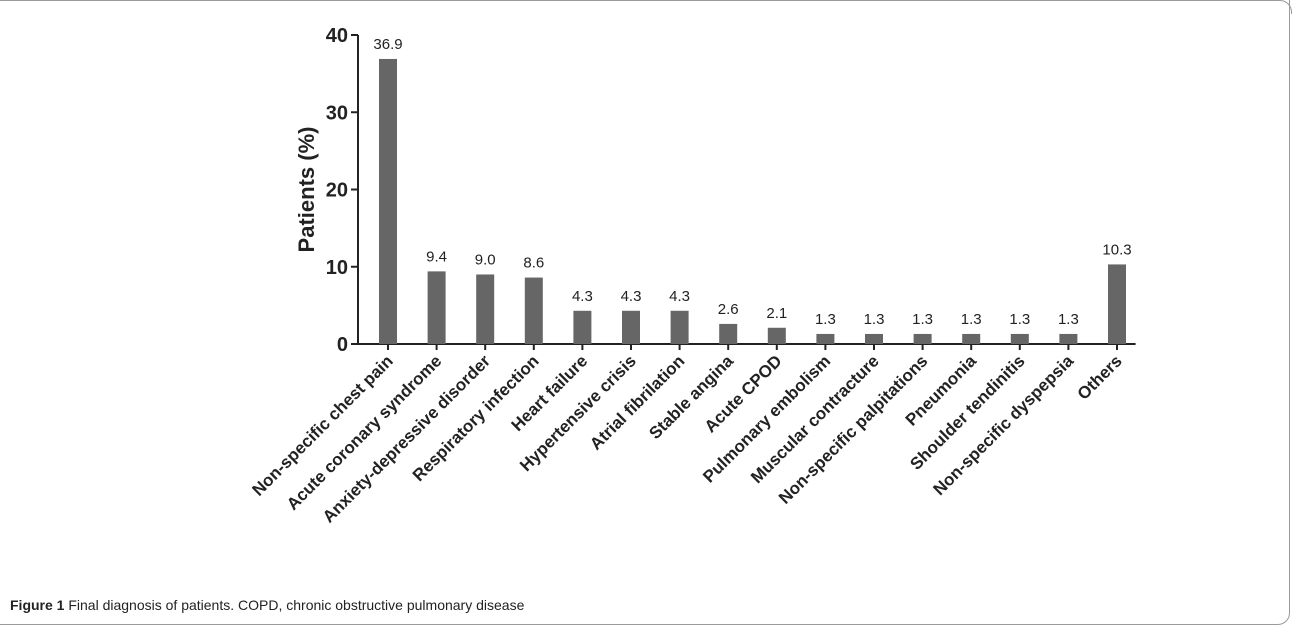 This screenshot has height=627, width=1292. What do you see at coordinates (337, 113) in the screenshot?
I see `y-tick-label: 30` at bounding box center [337, 113].